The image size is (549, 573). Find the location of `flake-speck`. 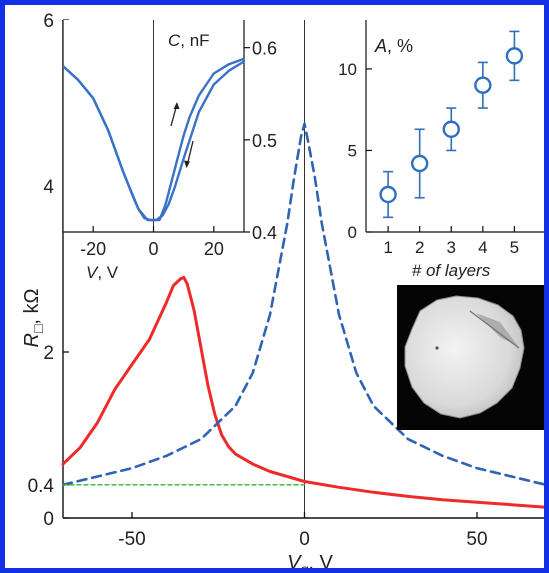

flake-speck is located at coordinates (437, 348).